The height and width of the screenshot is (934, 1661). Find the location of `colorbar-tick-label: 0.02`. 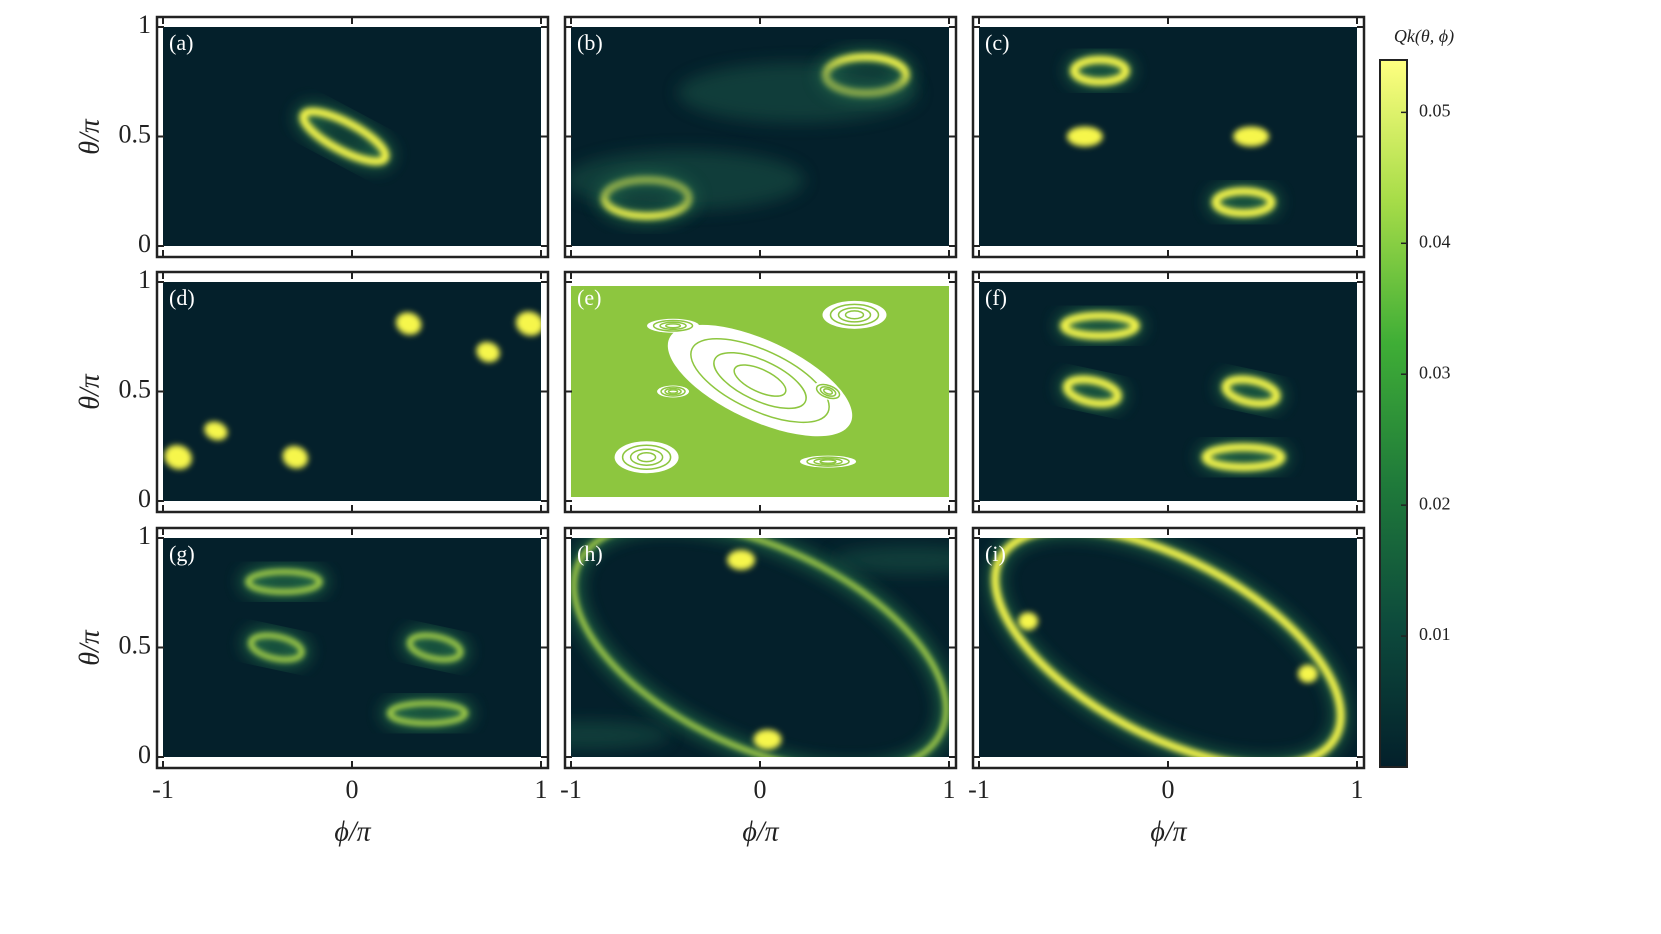

colorbar-tick-label: 0.02 is located at coordinates (1435, 503).